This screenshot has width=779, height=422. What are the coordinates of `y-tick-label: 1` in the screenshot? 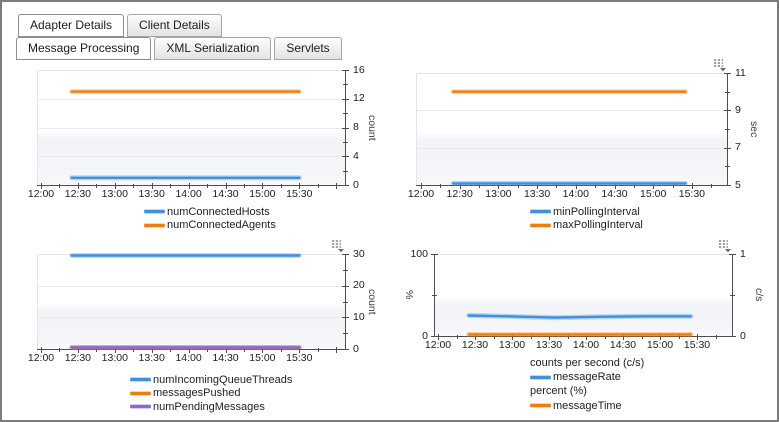 It's located at (743, 253).